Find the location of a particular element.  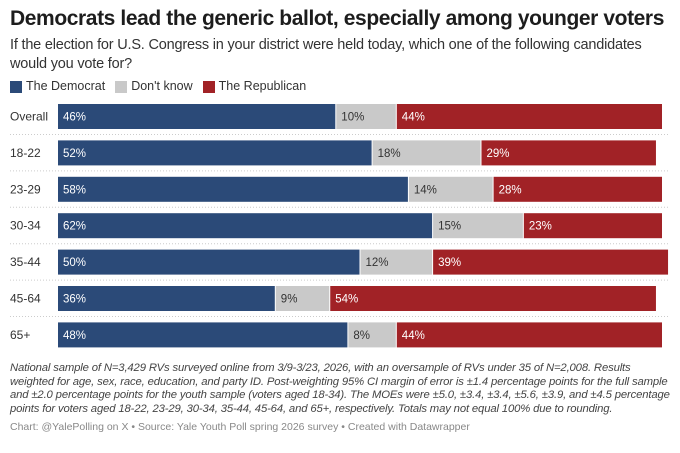

legend-item-republican: The Republican is located at coordinates (254, 86).